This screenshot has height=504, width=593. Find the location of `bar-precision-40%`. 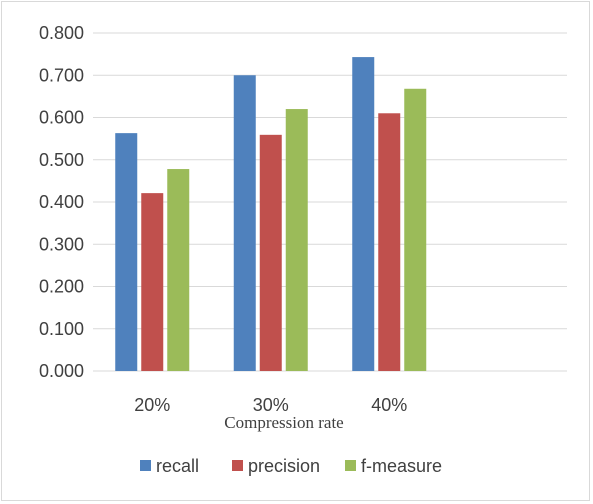

bar-precision-40% is located at coordinates (389, 242).